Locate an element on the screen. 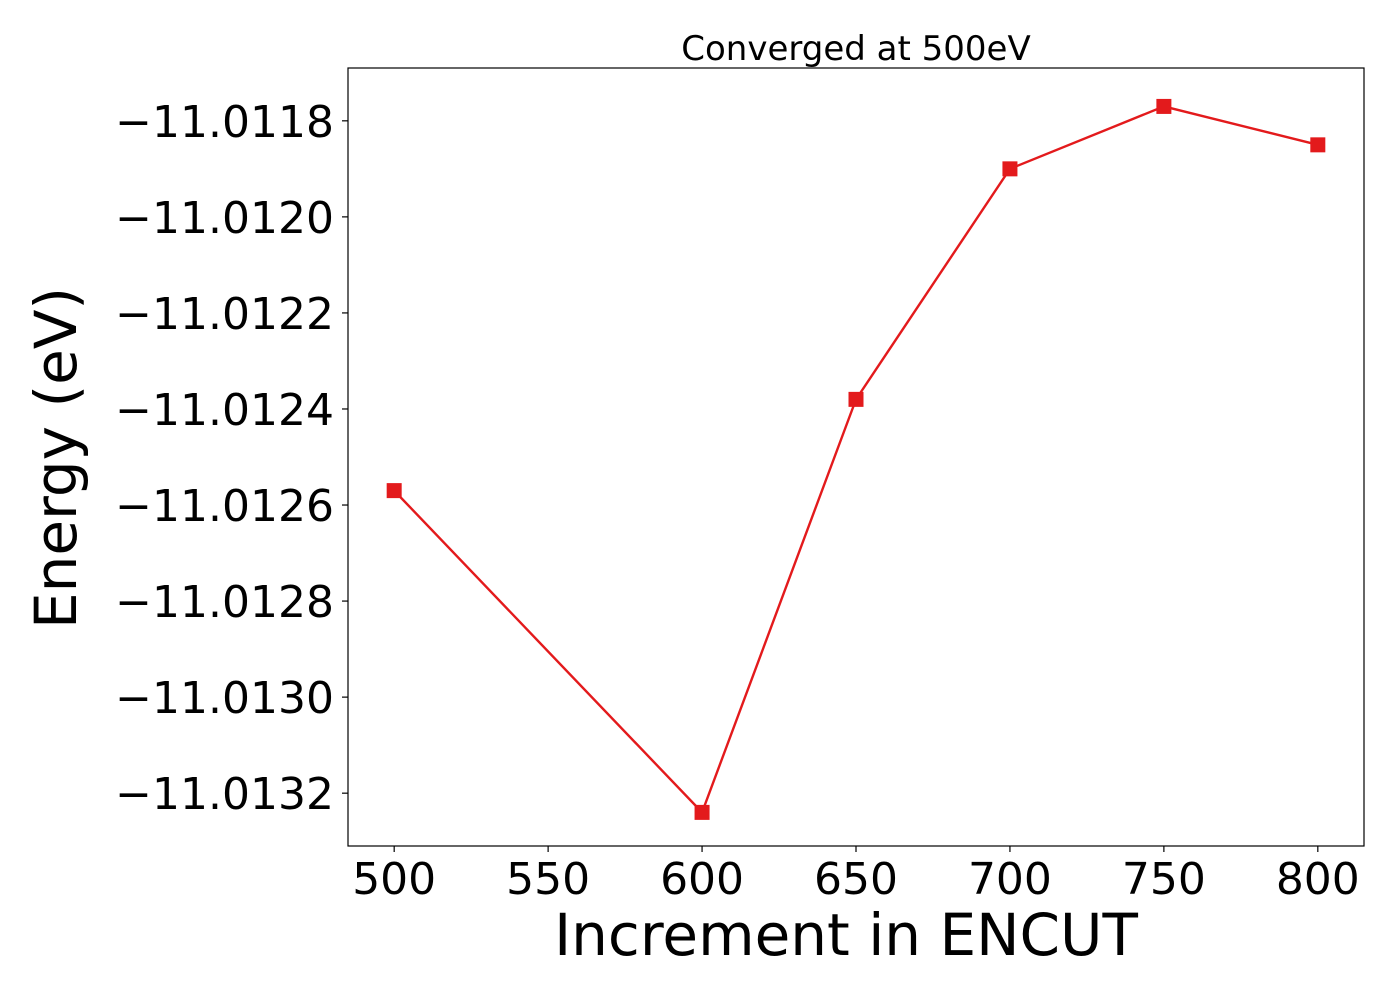 This screenshot has width=1400, height=1000. x-axis-label: Increment in ENCUT is located at coordinates (846, 935).